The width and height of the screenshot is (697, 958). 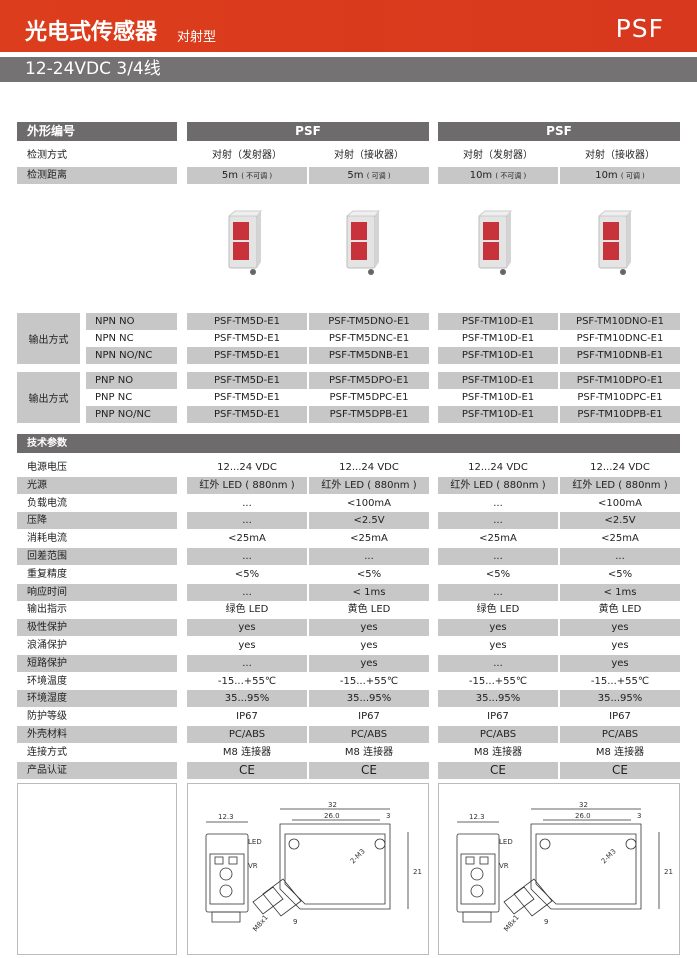 What do you see at coordinates (498, 699) in the screenshot?
I see `spec-value: 35...95%` at bounding box center [498, 699].